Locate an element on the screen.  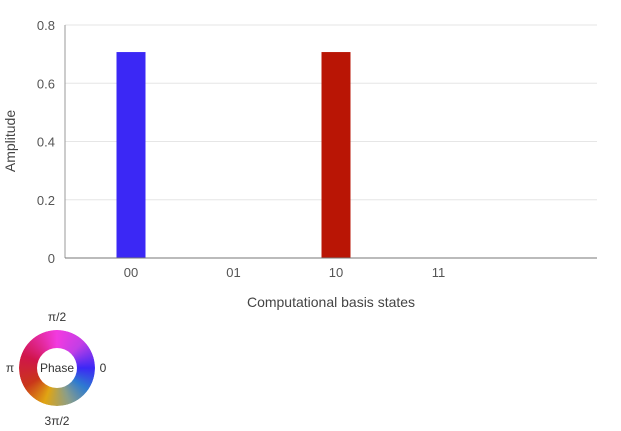
x-tick-label: 11 is located at coordinates (439, 272).